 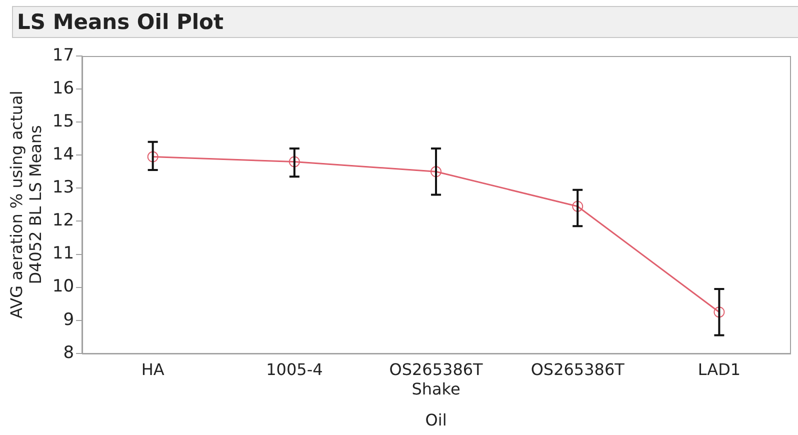 What do you see at coordinates (63, 254) in the screenshot?
I see `y-tick-label: 11` at bounding box center [63, 254].